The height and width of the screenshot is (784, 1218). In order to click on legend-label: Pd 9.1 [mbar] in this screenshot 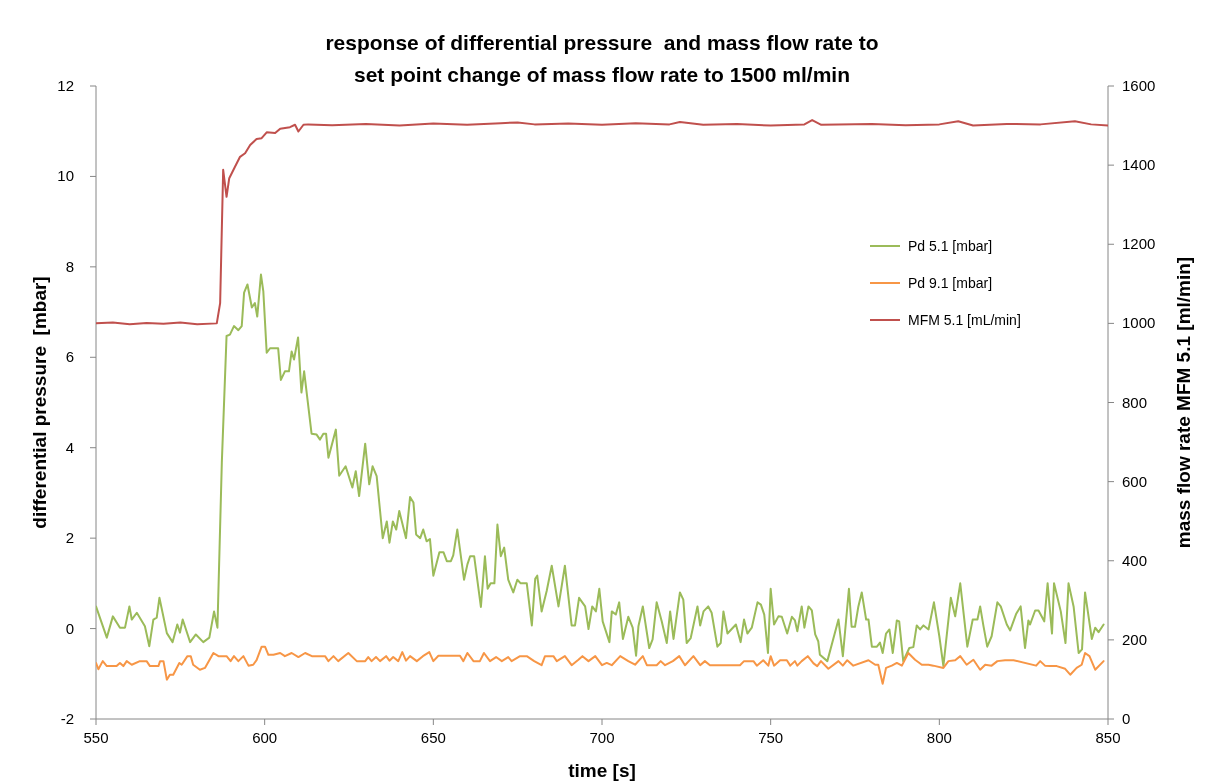, I will do `click(950, 283)`.